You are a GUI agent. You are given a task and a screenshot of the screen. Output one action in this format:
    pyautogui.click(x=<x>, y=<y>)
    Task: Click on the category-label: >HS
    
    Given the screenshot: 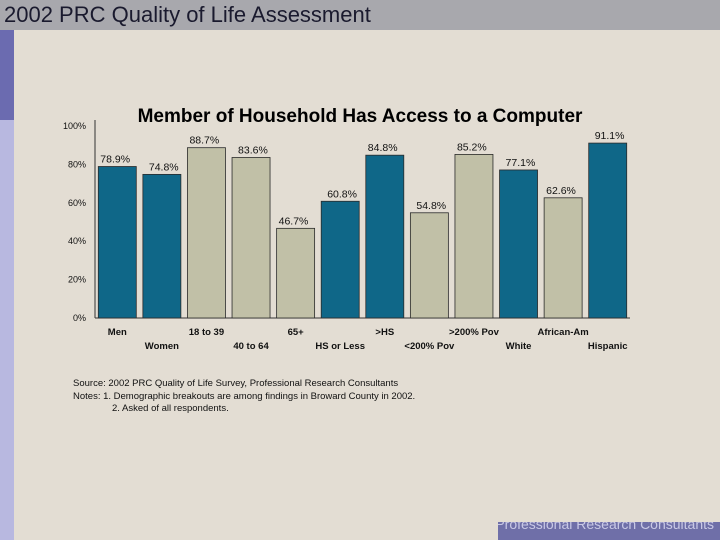 What is the action you would take?
    pyautogui.click(x=384, y=332)
    